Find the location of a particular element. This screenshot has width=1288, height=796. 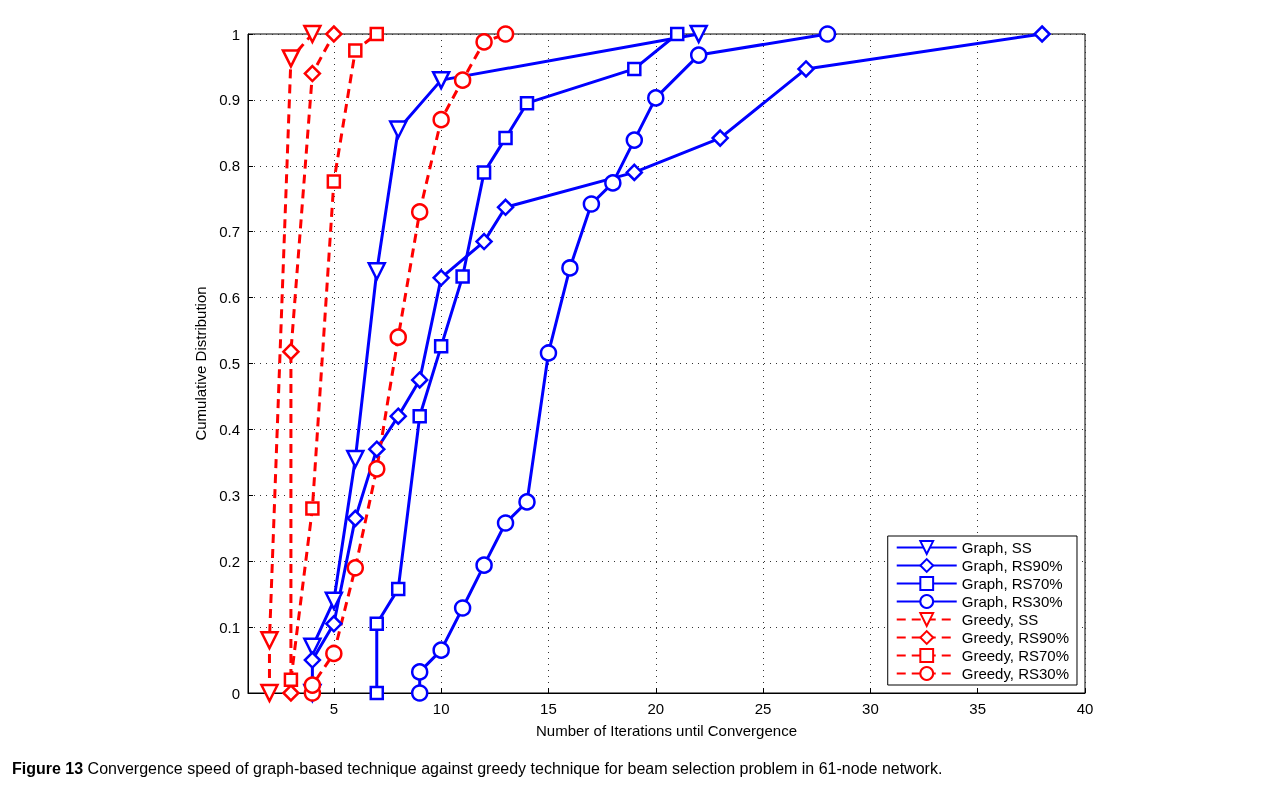

x-tick-label: 5 is located at coordinates (334, 708).